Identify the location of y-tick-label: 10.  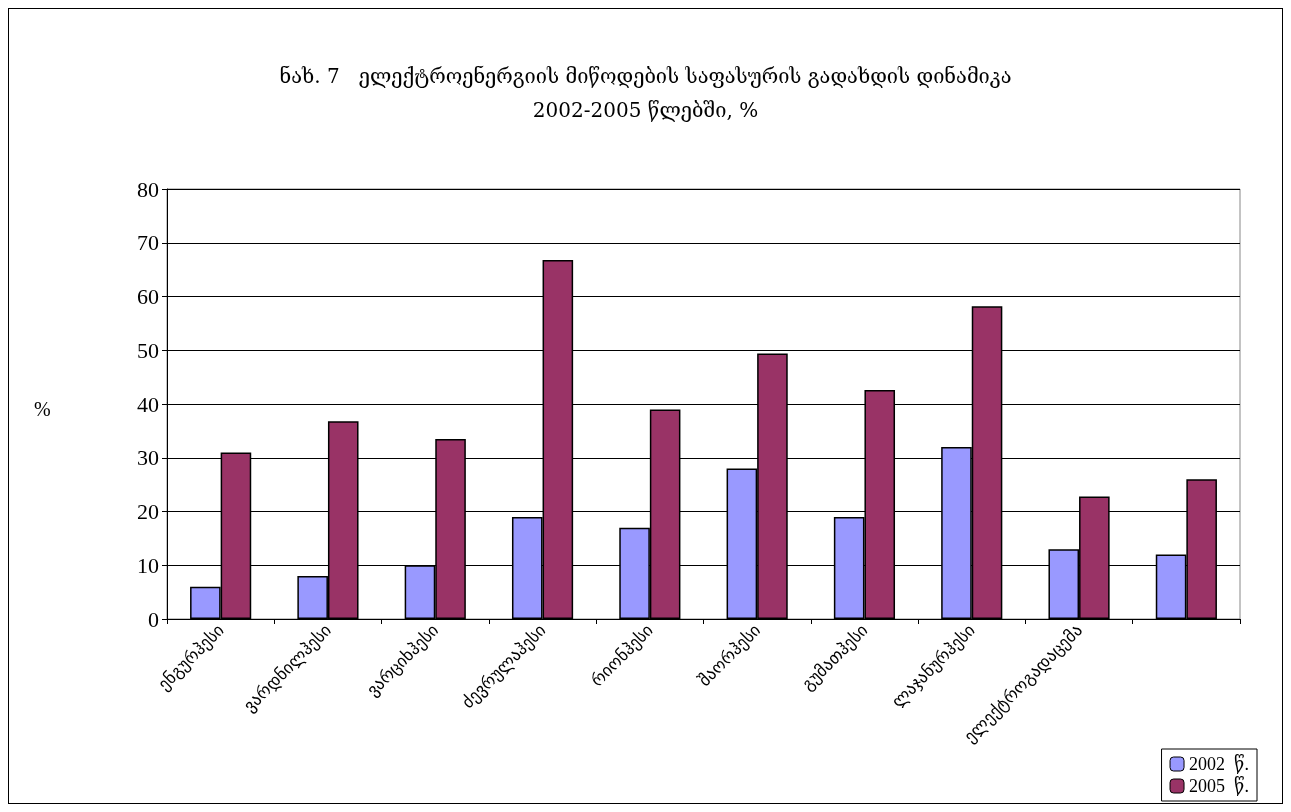
(148, 565).